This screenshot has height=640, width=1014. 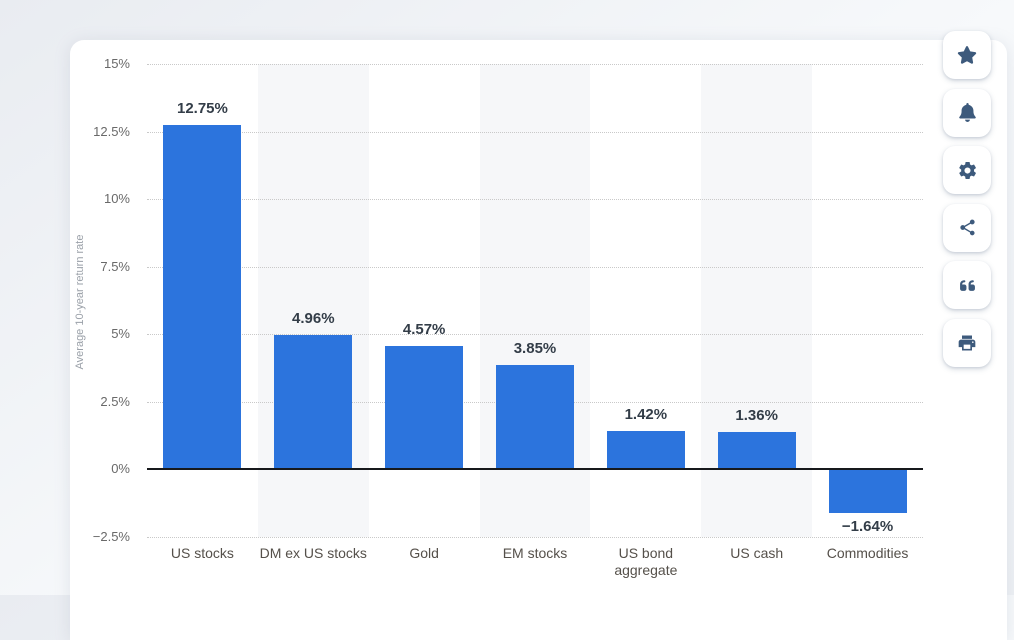 What do you see at coordinates (120, 468) in the screenshot?
I see `y-tick-label: 0%` at bounding box center [120, 468].